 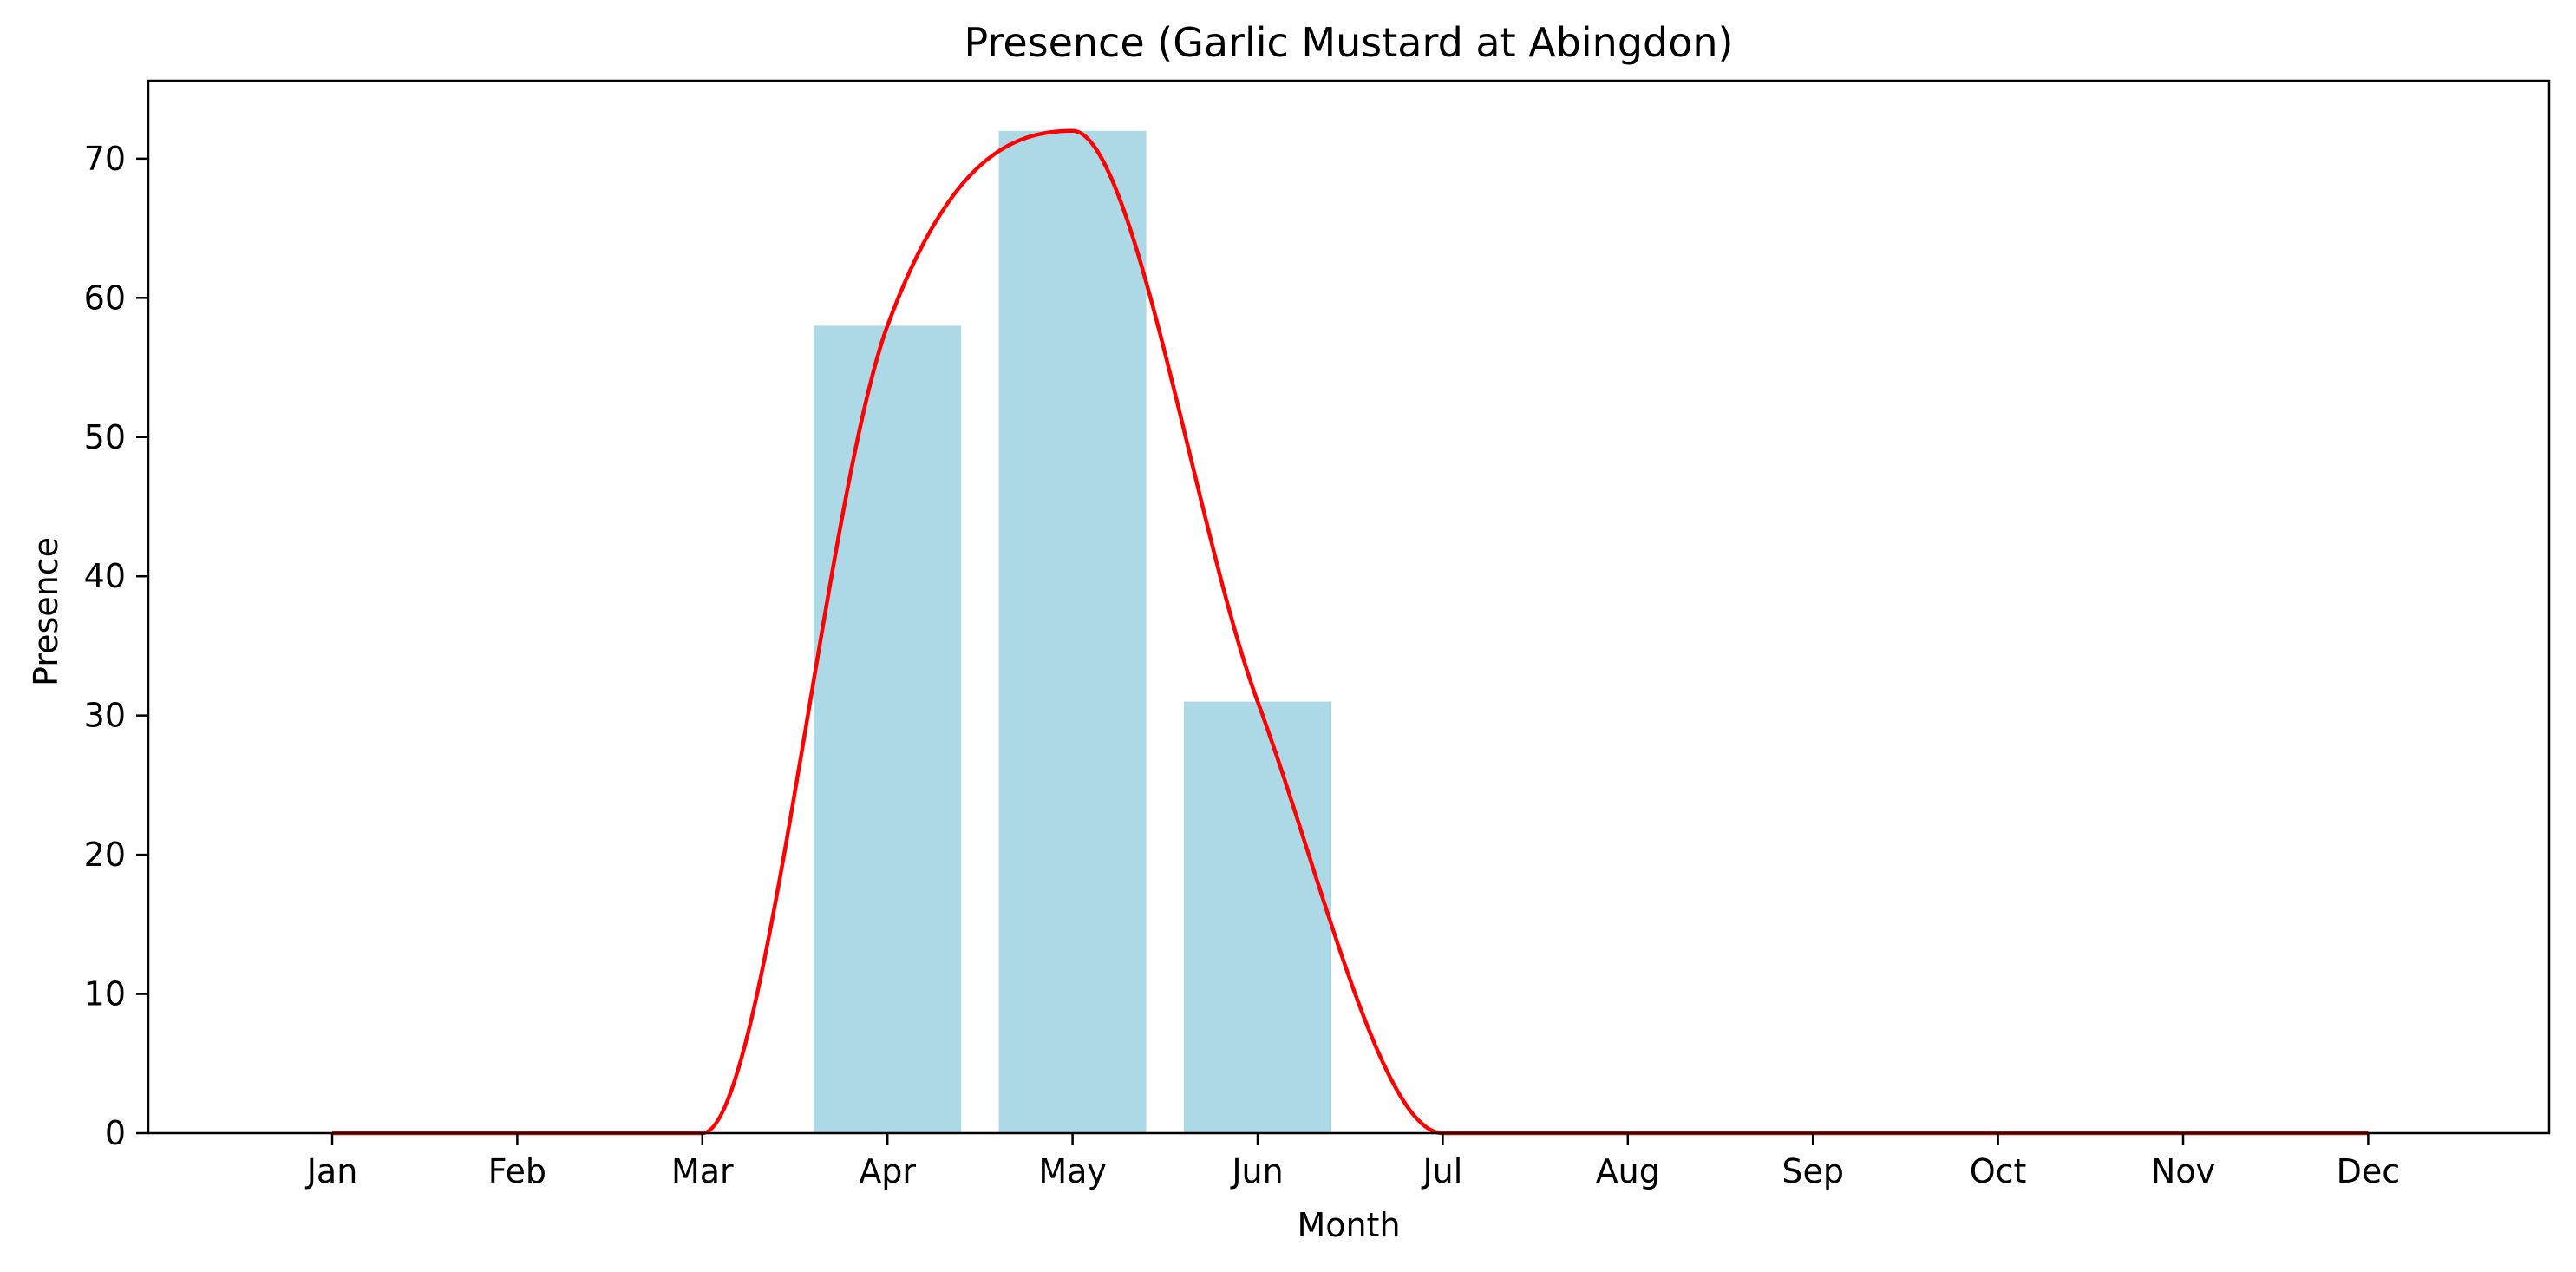 I want to click on x-tick-label-may: May, so click(x=1072, y=1171).